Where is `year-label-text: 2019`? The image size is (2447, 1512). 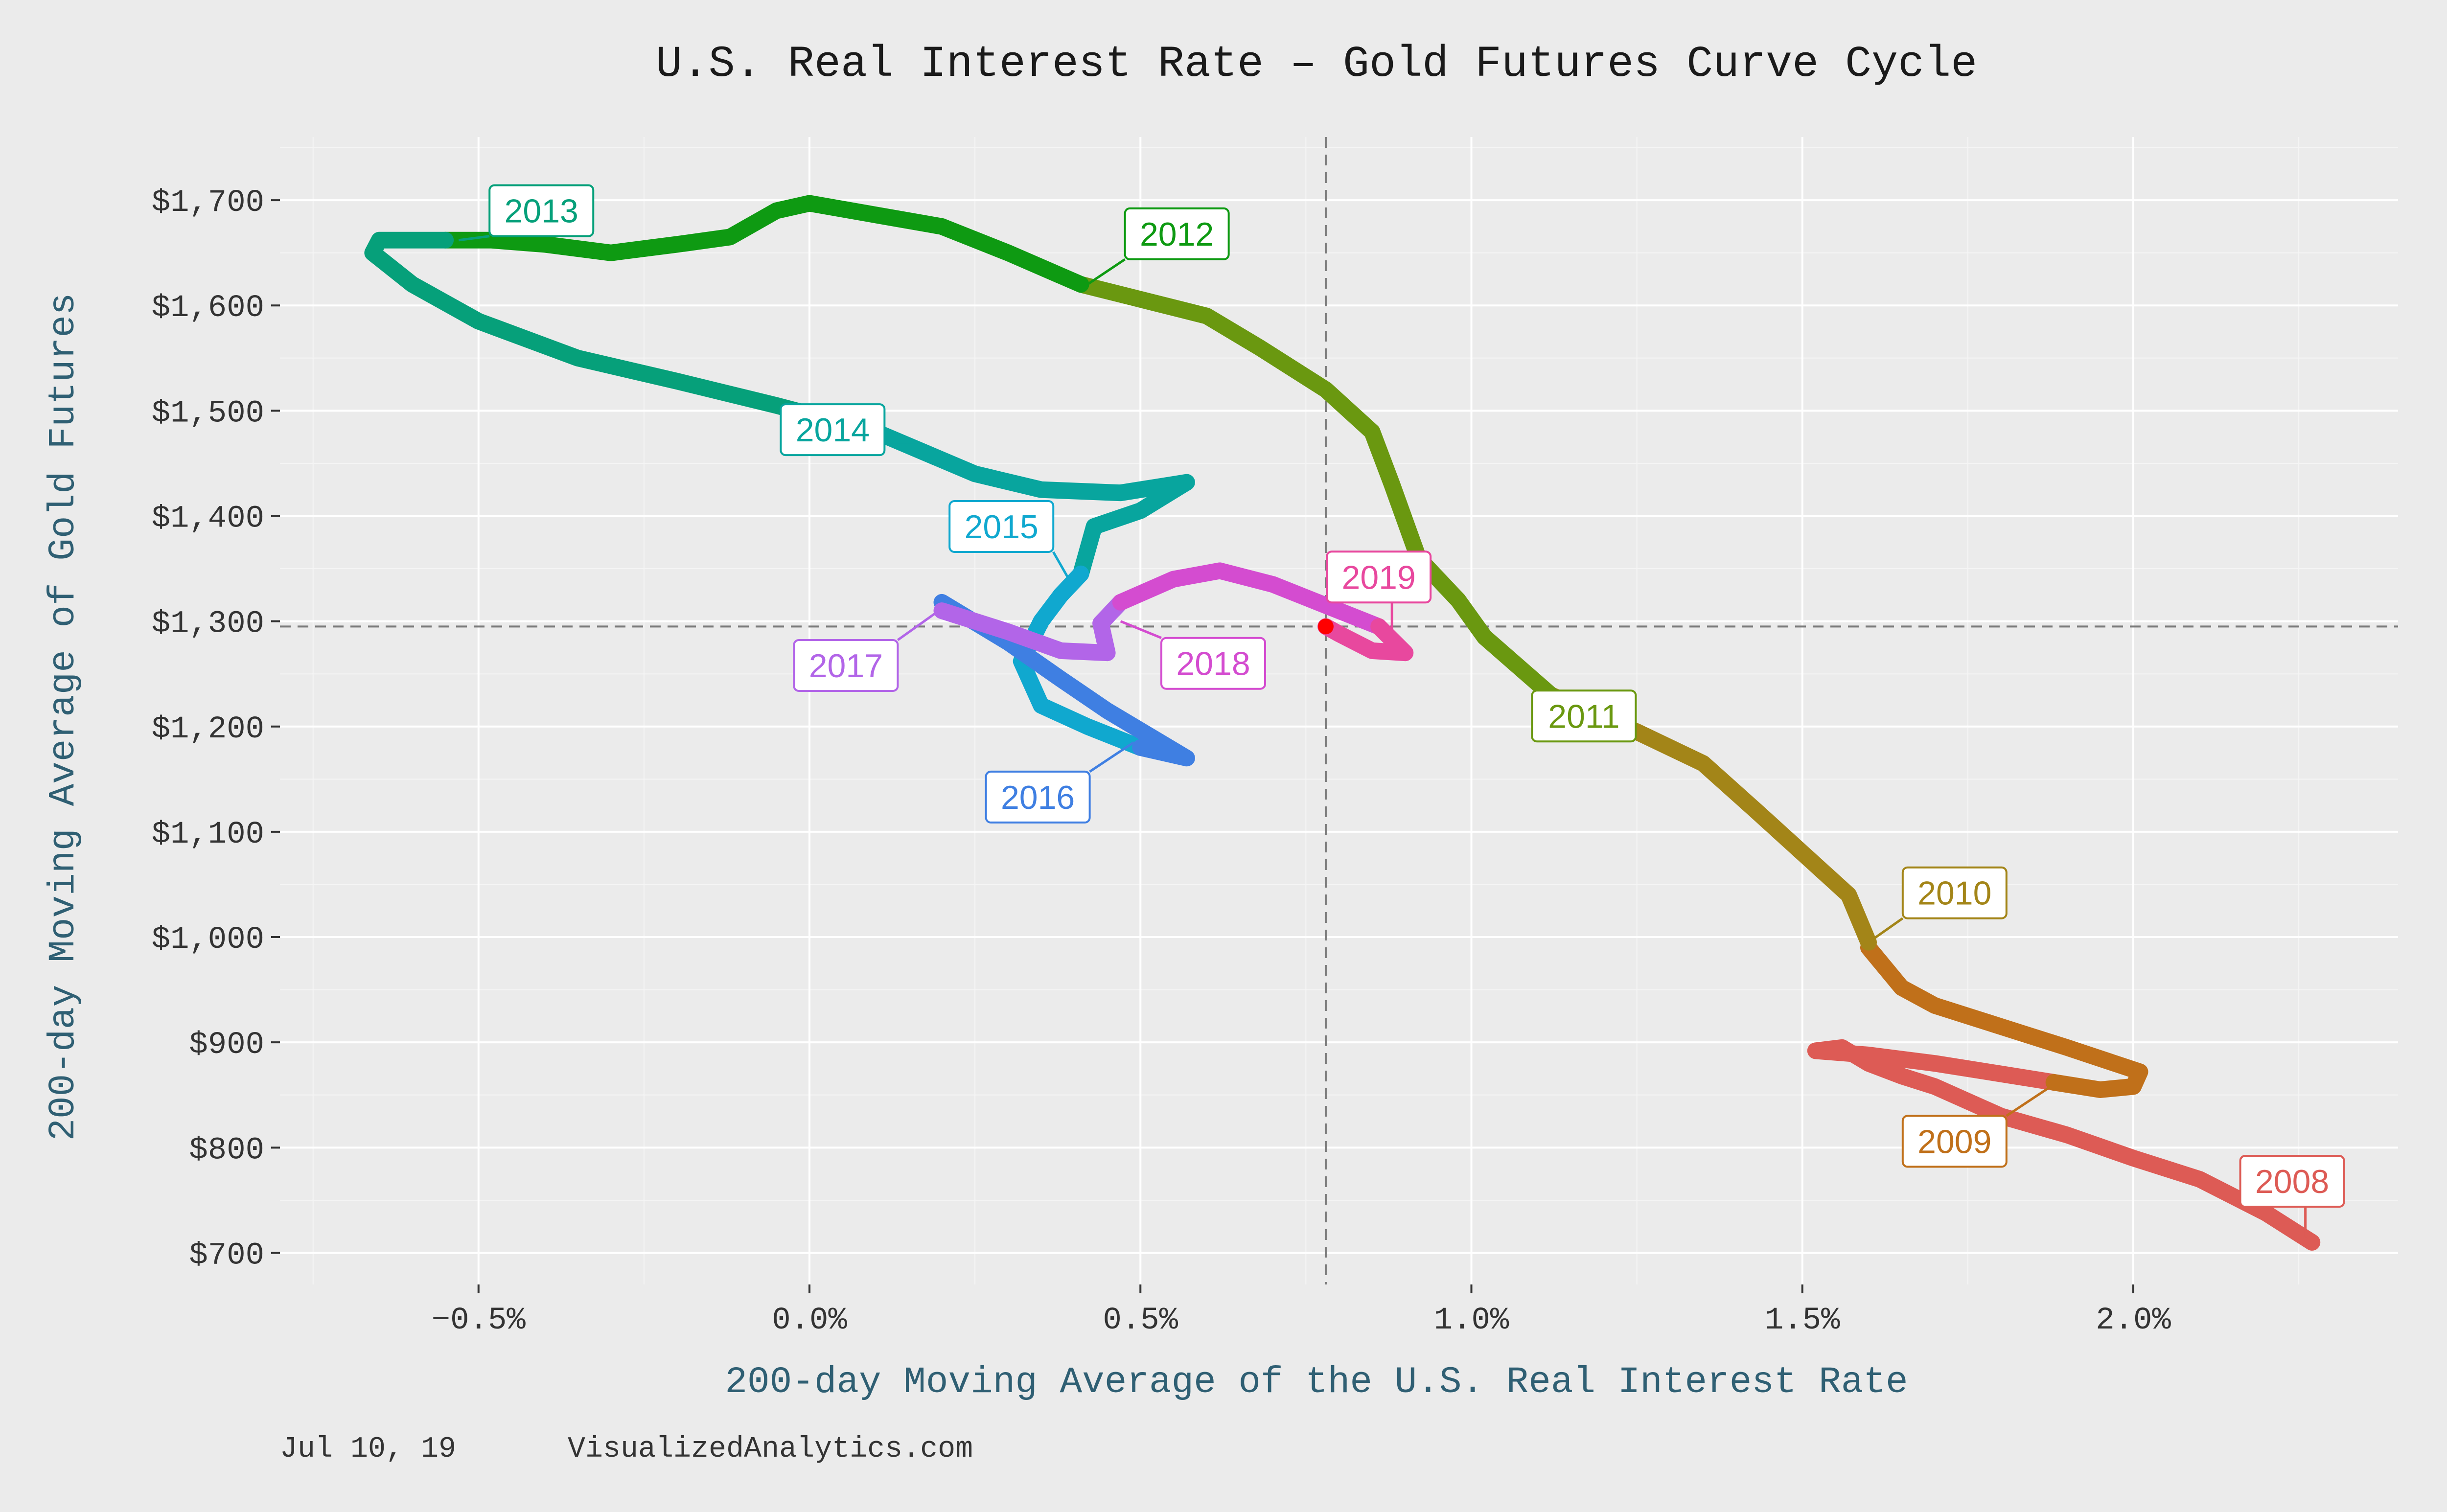
year-label-text: 2019 is located at coordinates (1379, 577).